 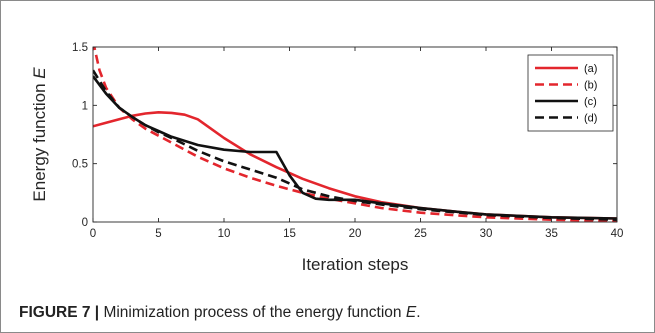 I want to click on x-tick-label: 40, so click(x=617, y=234).